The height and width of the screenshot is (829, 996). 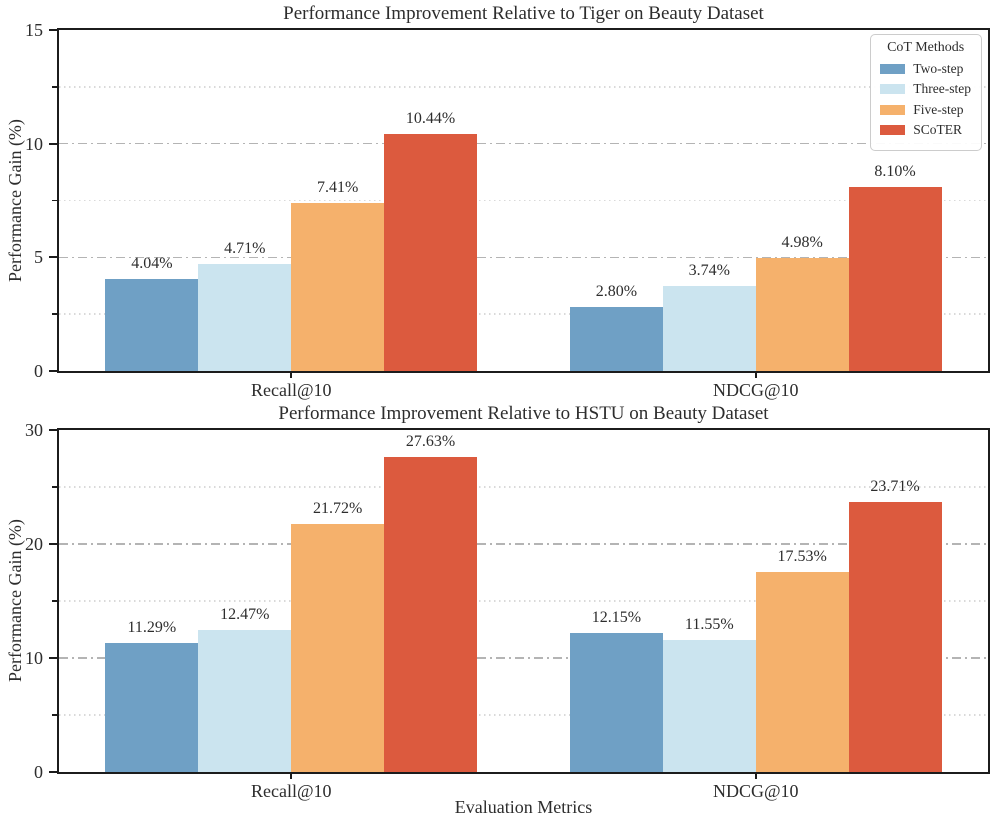 What do you see at coordinates (926, 47) in the screenshot?
I see `legend-title: CoT Methods` at bounding box center [926, 47].